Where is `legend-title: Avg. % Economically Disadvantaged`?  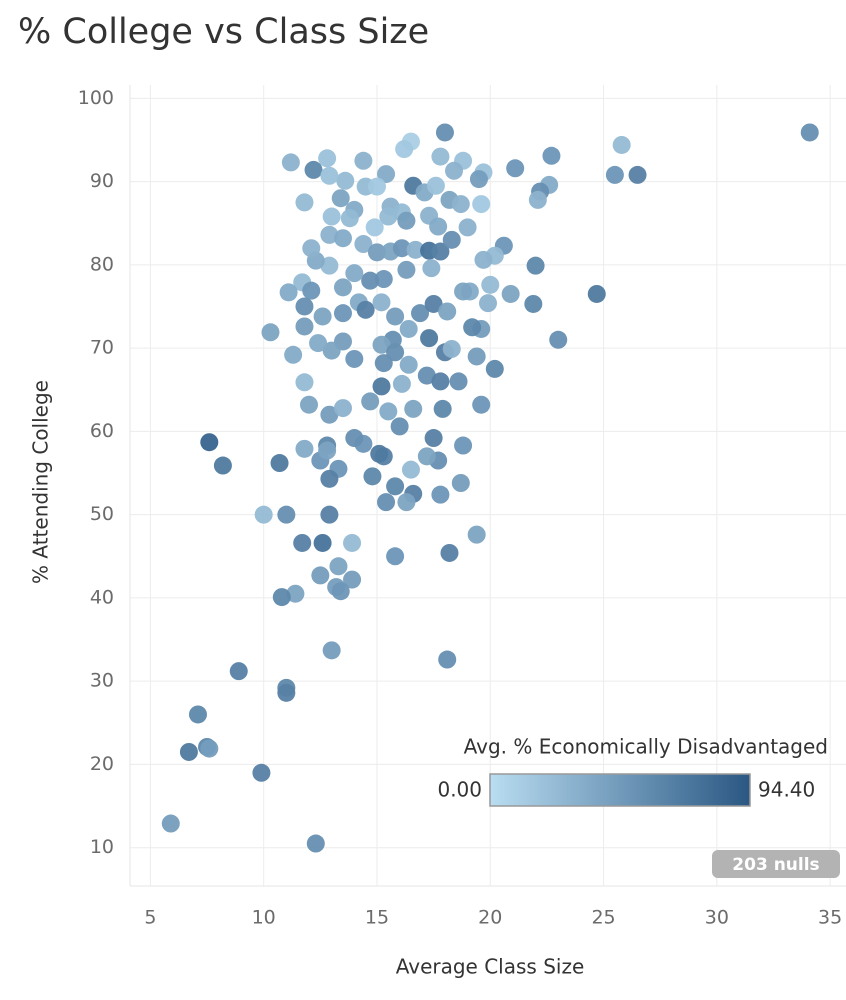
legend-title: Avg. % Economically Disadvantaged is located at coordinates (646, 747).